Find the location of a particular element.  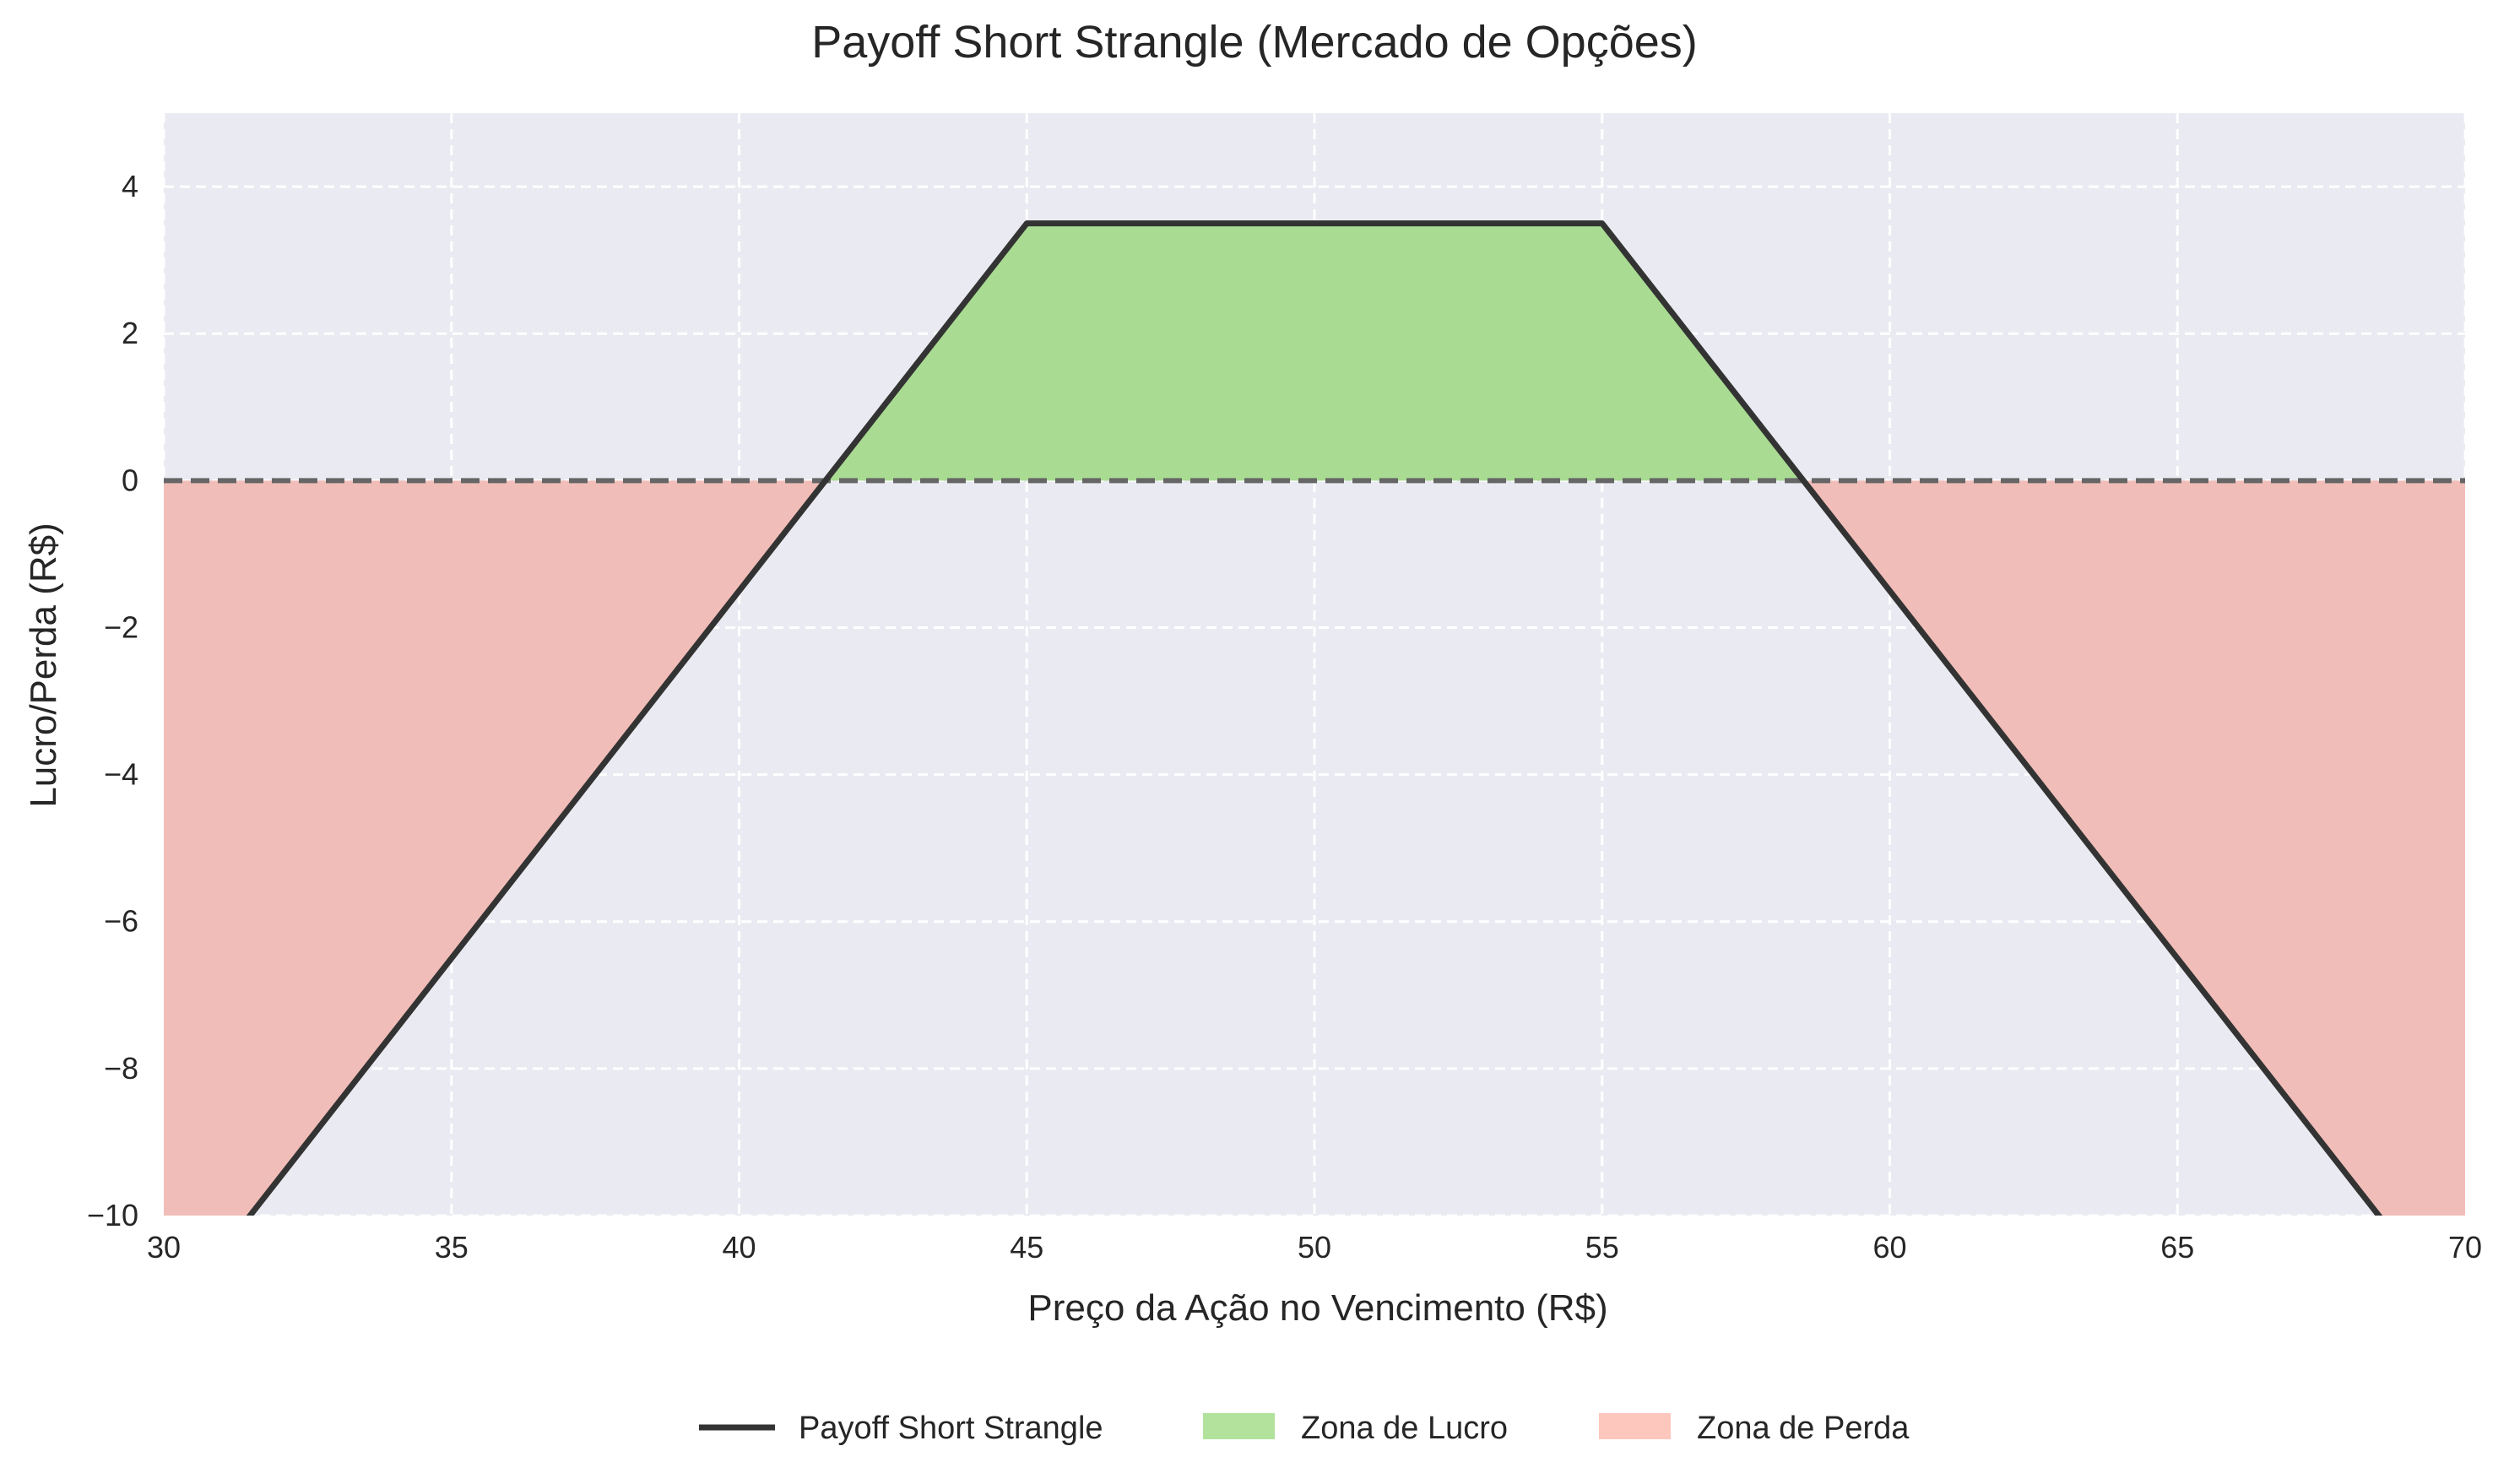

x-tick-label: 55 is located at coordinates (1602, 1247).